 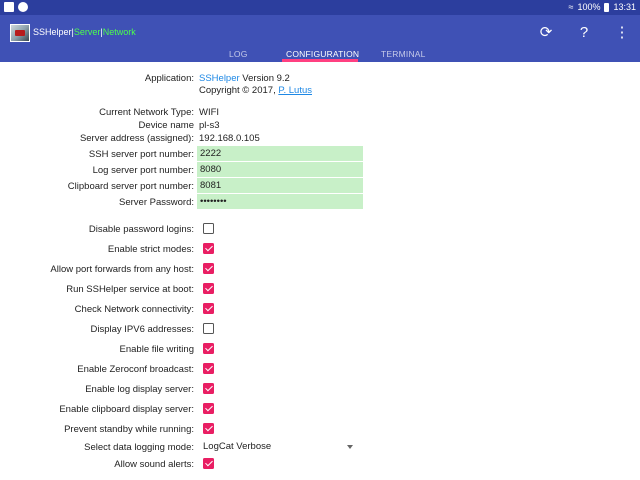 What do you see at coordinates (219, 78) in the screenshot?
I see `sshelper-link: SSHelper` at bounding box center [219, 78].